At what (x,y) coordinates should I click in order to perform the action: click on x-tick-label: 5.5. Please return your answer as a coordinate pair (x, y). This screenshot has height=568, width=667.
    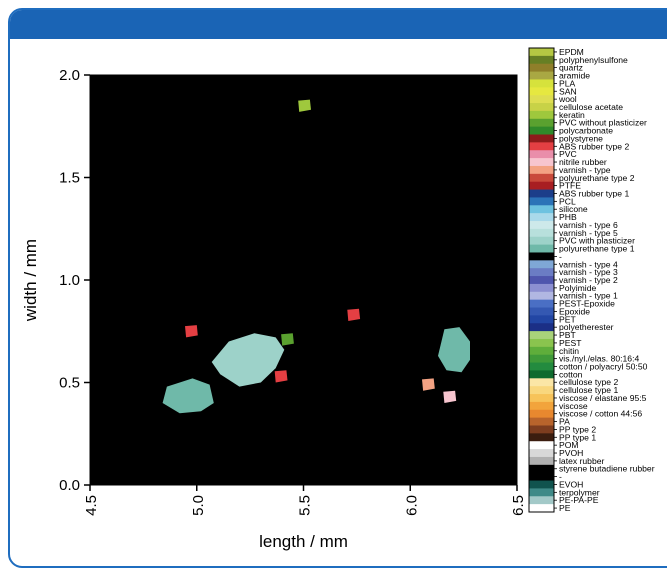
    Looking at the image, I should click on (305, 505).